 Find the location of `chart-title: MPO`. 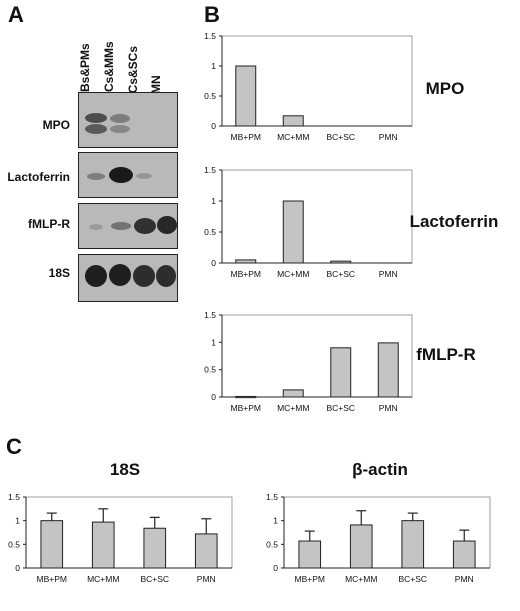

chart-title: MPO is located at coordinates (445, 88).